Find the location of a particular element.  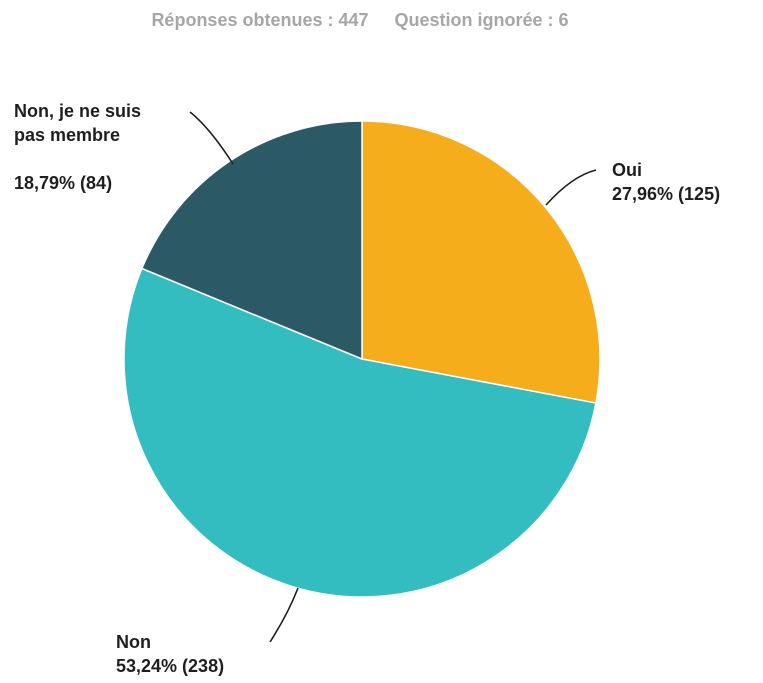

leader-line-non is located at coordinates (284, 615).